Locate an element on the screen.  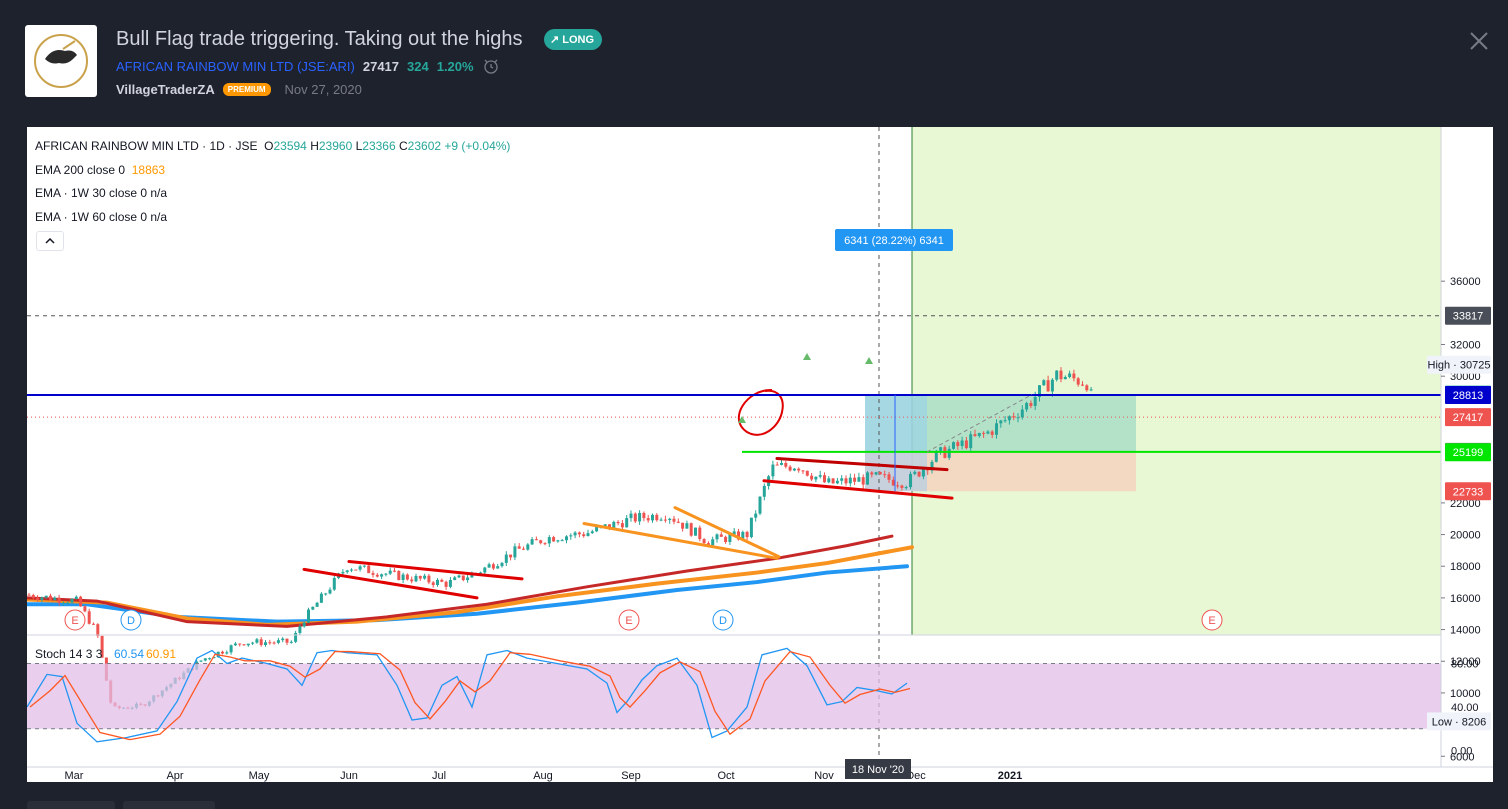
symbol-change: 324 is located at coordinates (418, 66).